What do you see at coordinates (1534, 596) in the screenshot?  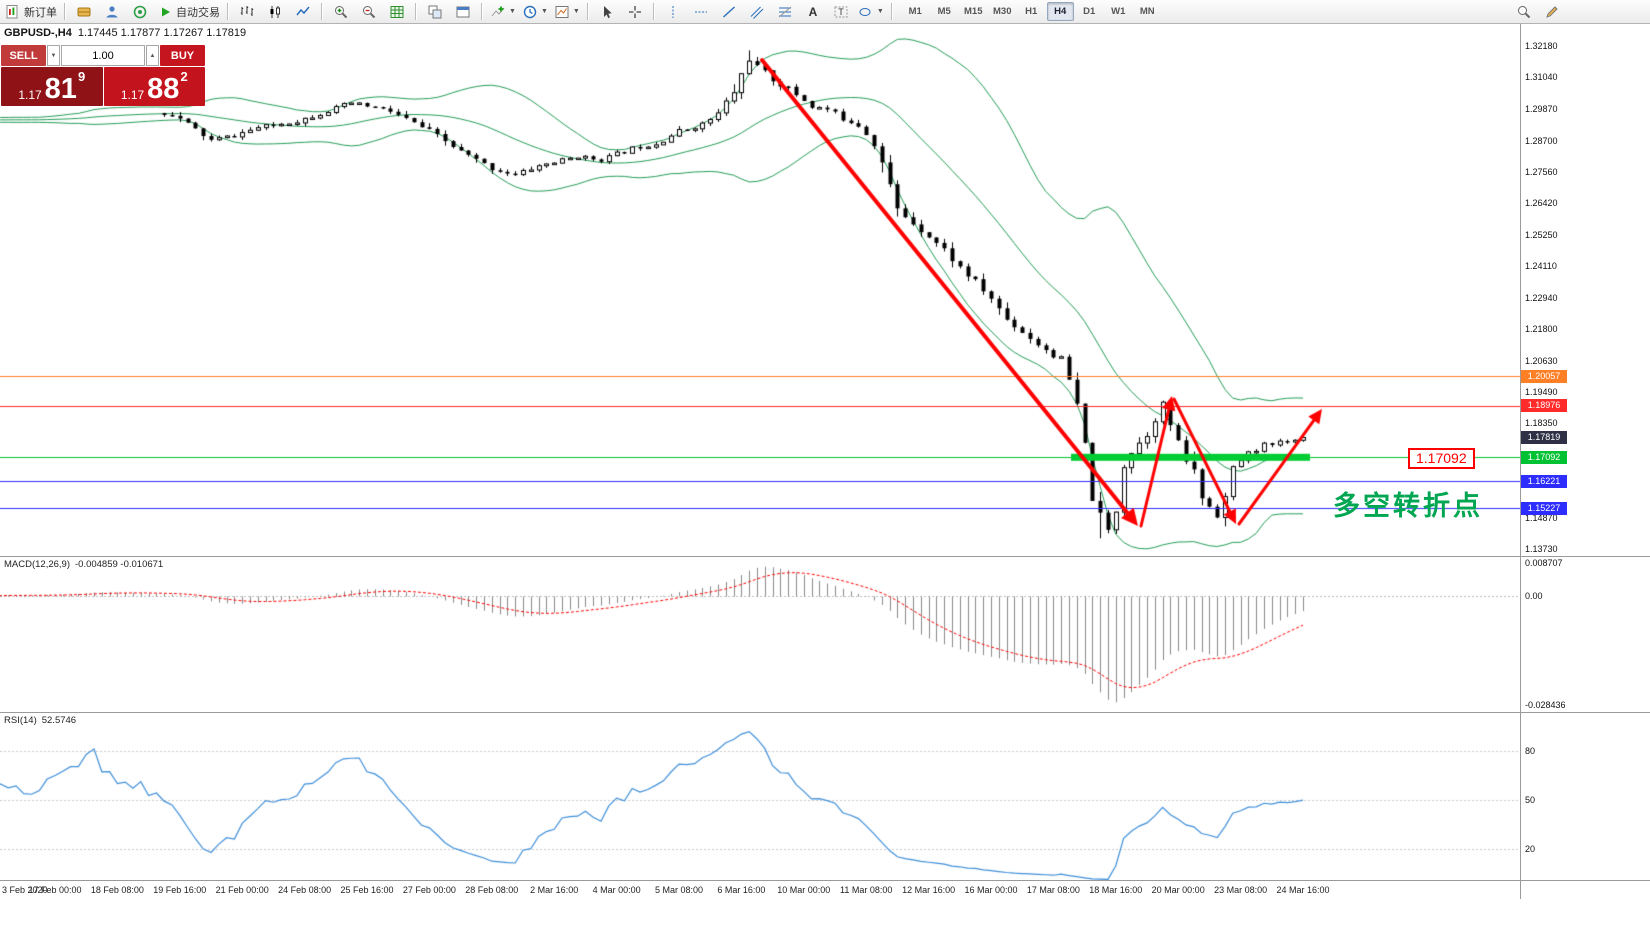 I see `macd-axis-label: 0.00` at bounding box center [1534, 596].